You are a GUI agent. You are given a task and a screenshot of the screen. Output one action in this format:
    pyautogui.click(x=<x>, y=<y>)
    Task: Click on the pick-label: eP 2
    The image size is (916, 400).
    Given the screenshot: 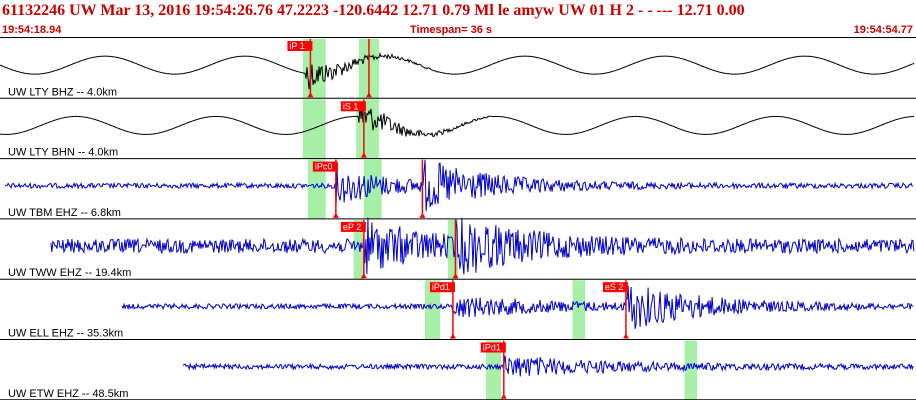 What is the action you would take?
    pyautogui.click(x=352, y=227)
    